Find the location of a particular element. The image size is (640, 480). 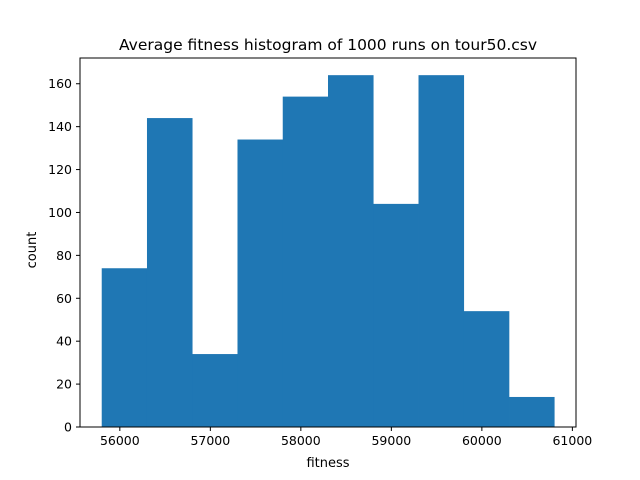

y-axis-ticks: 0 20 40 60 80 100 120 140 160 is located at coordinates (64, 255).